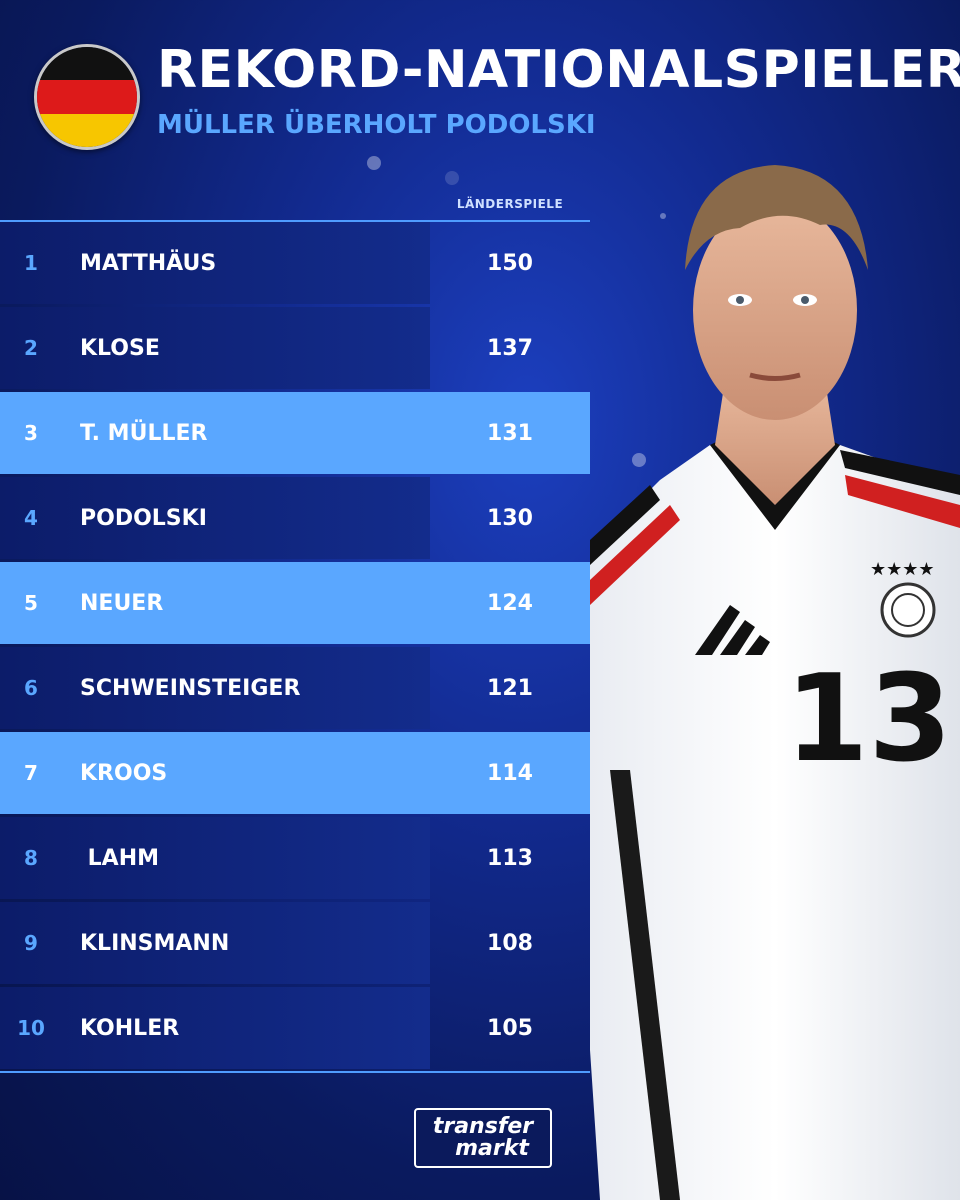  What do you see at coordinates (295, 1072) in the screenshot?
I see `table-bottom-border` at bounding box center [295, 1072].